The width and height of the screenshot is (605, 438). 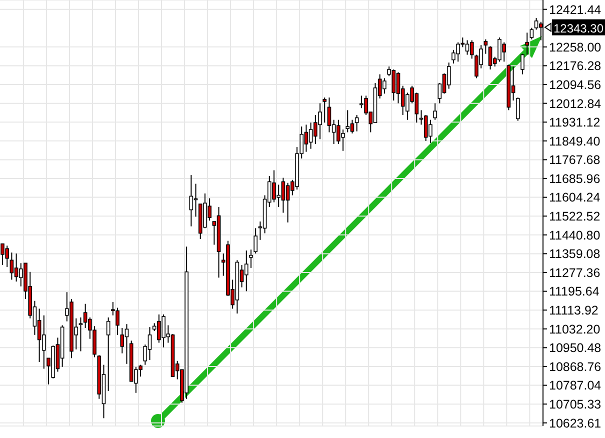 What do you see at coordinates (574, 273) in the screenshot?
I see `y-tick-label: 11277.36` at bounding box center [574, 273].